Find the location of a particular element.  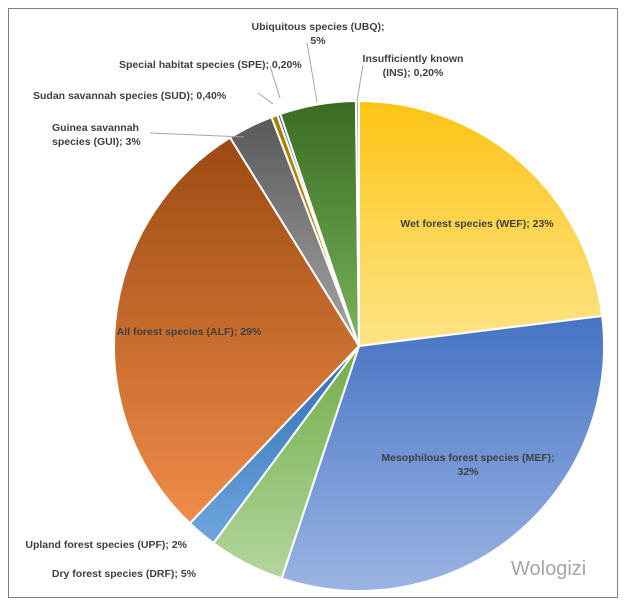

slice-label-ins: Insufficiently known (INS); 0,20% is located at coordinates (413, 66).